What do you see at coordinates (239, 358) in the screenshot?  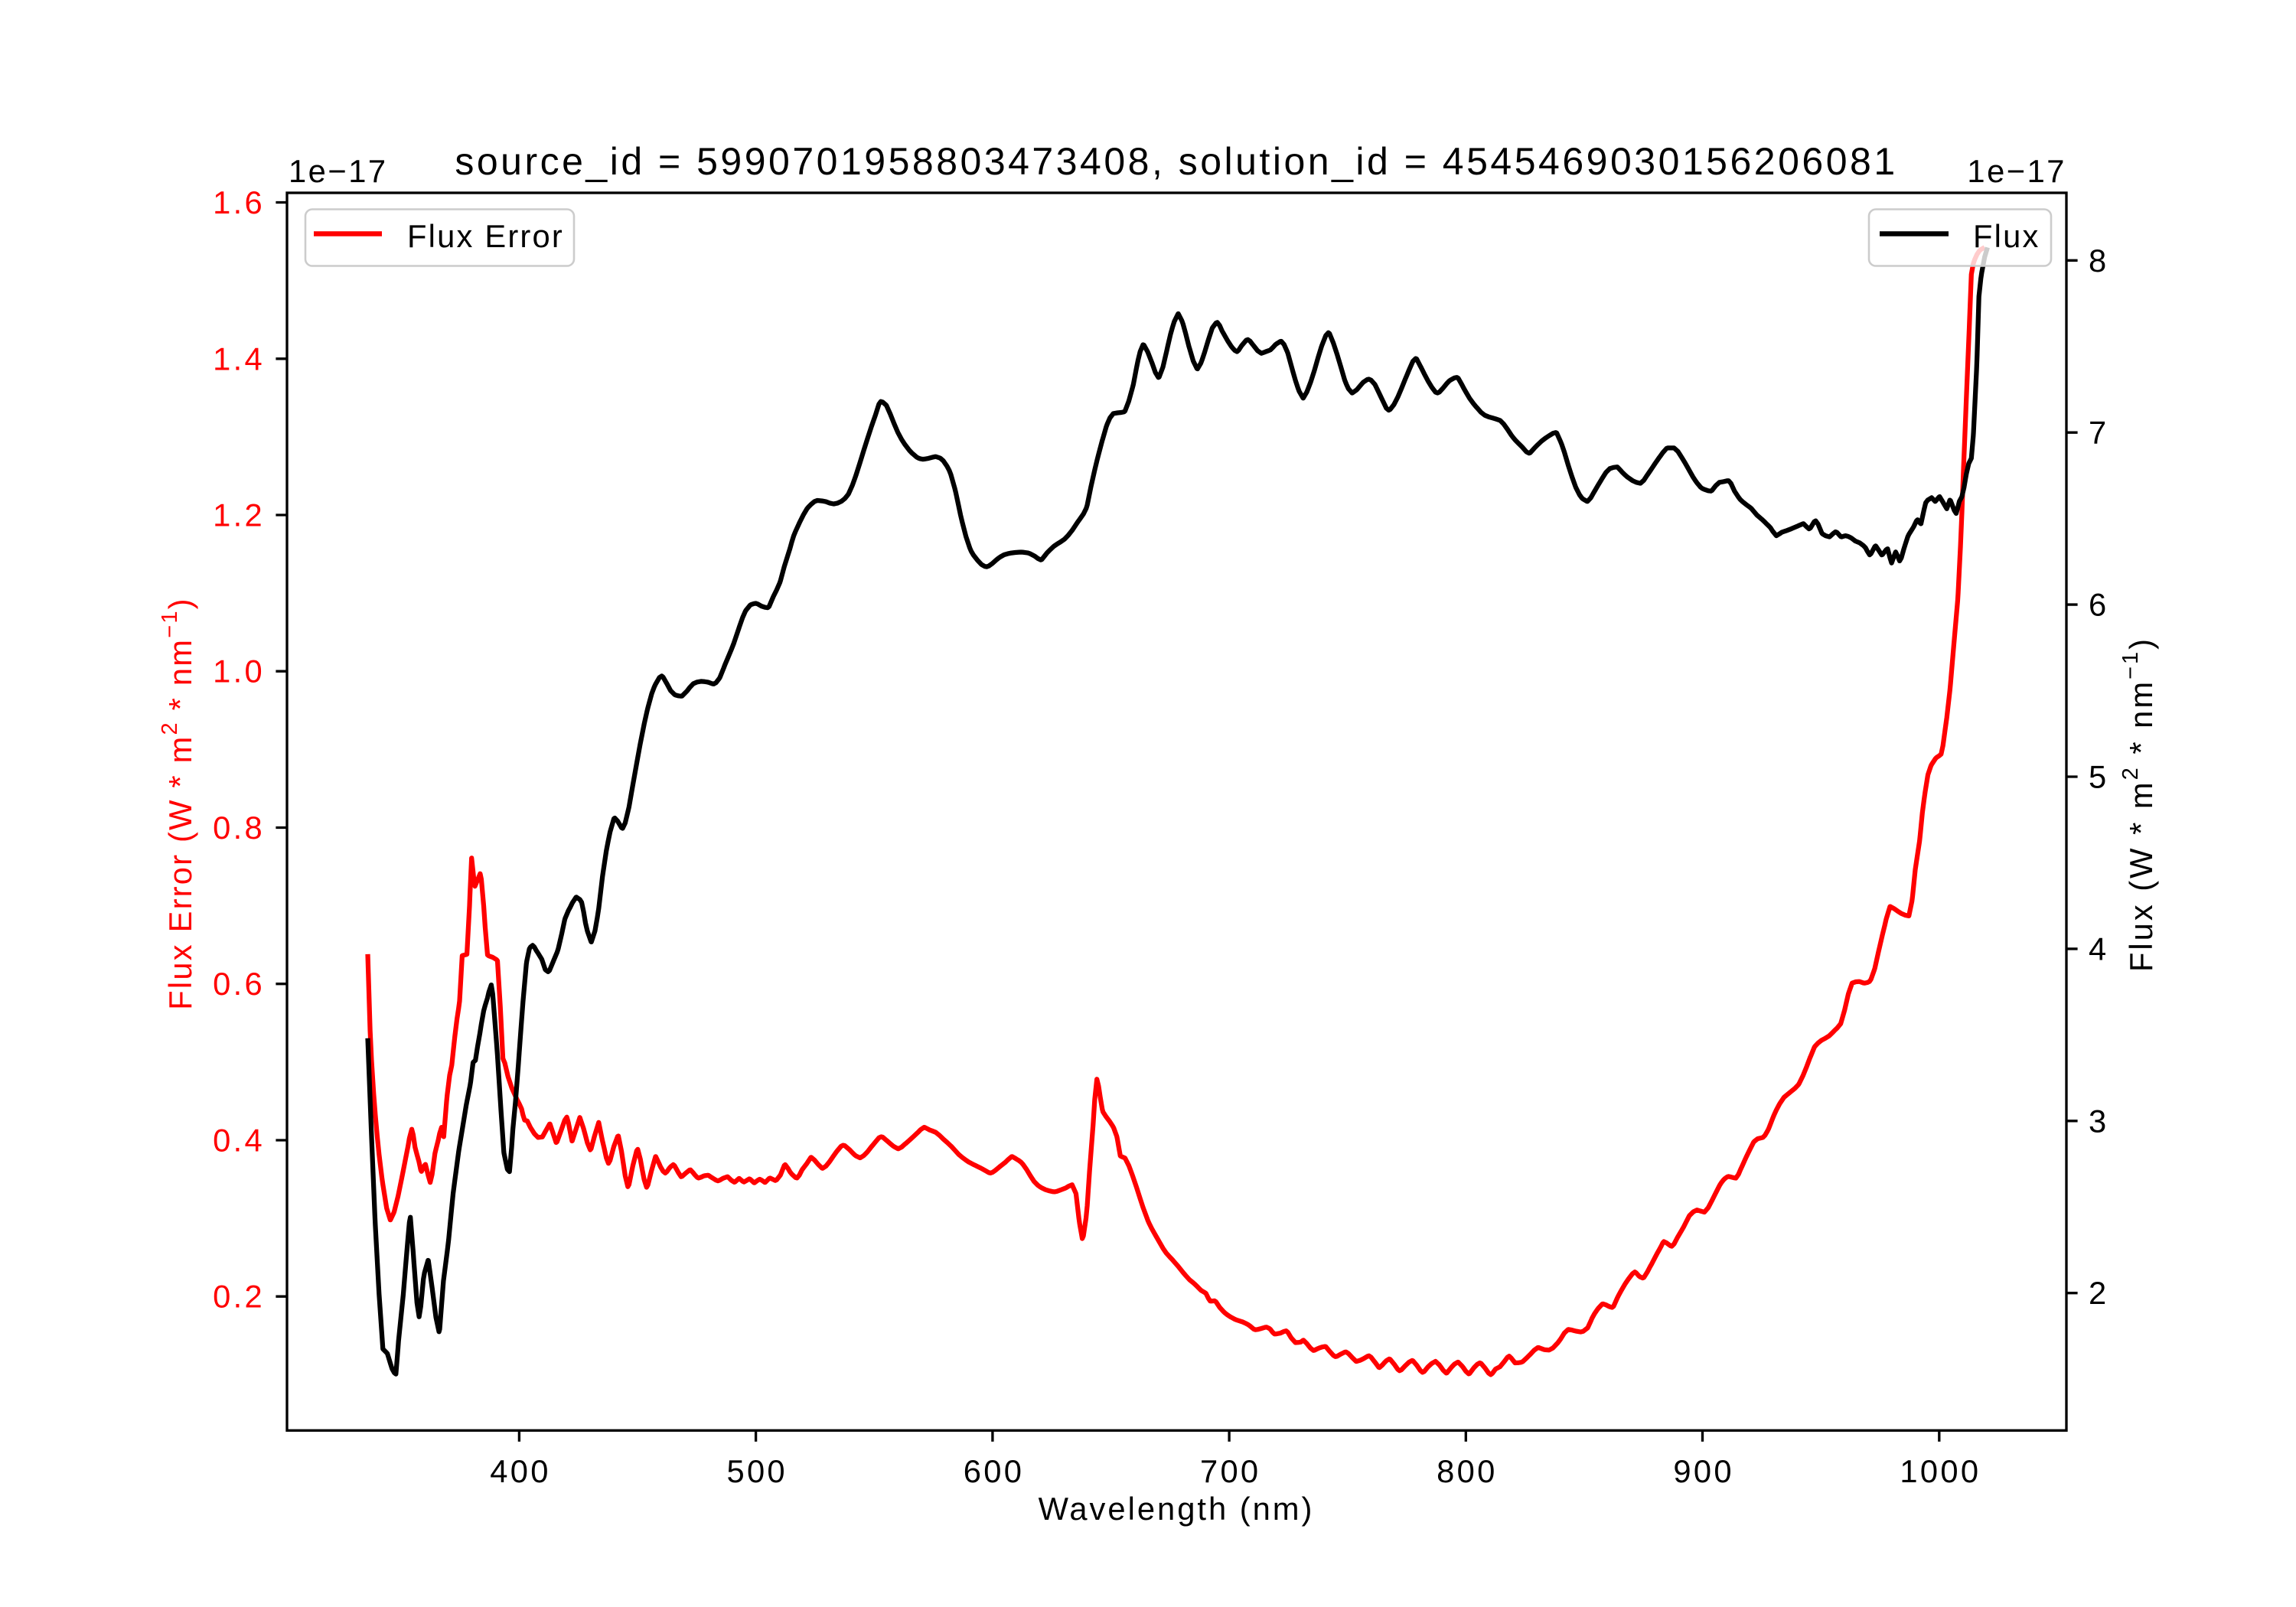 I see `svg-text: 1.4` at bounding box center [239, 358].